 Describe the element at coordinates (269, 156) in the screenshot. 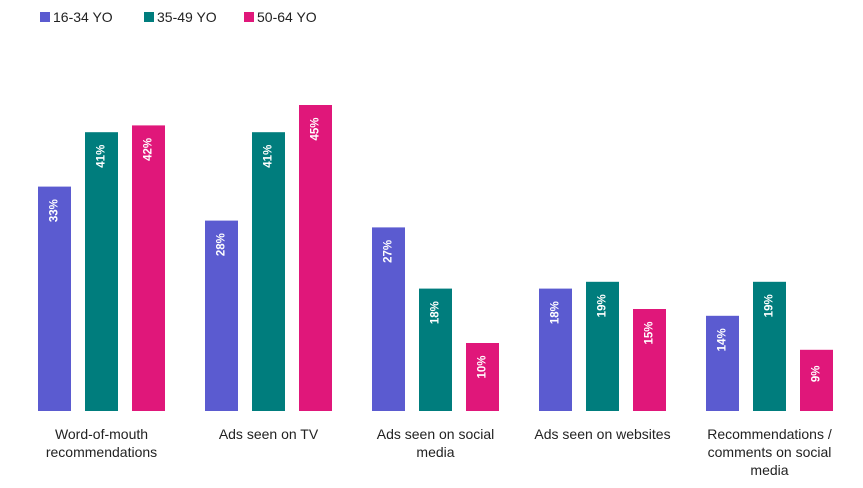

I see `bar-value-label-1-1: 41%` at that location.